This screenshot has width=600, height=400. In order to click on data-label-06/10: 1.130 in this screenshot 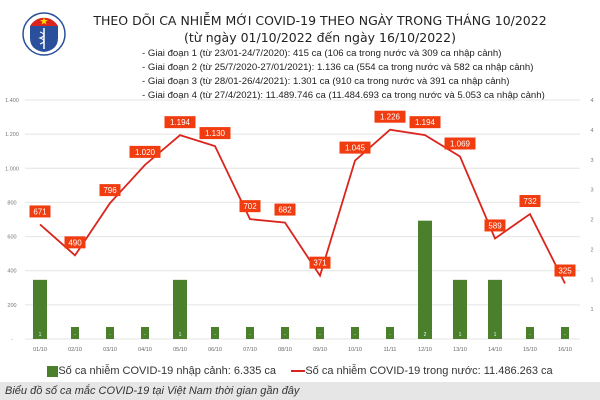, I will do `click(215, 133)`.